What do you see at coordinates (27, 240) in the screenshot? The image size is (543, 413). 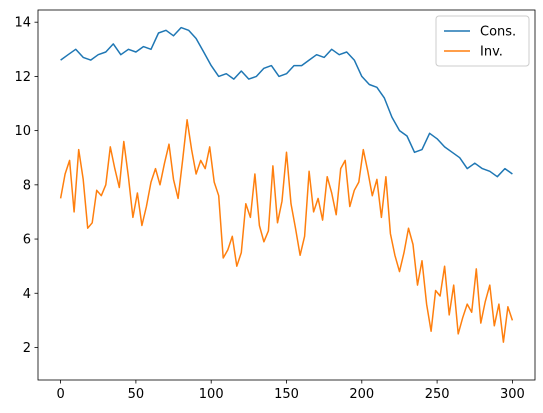 I see `y-tick-label: 6` at bounding box center [27, 240].